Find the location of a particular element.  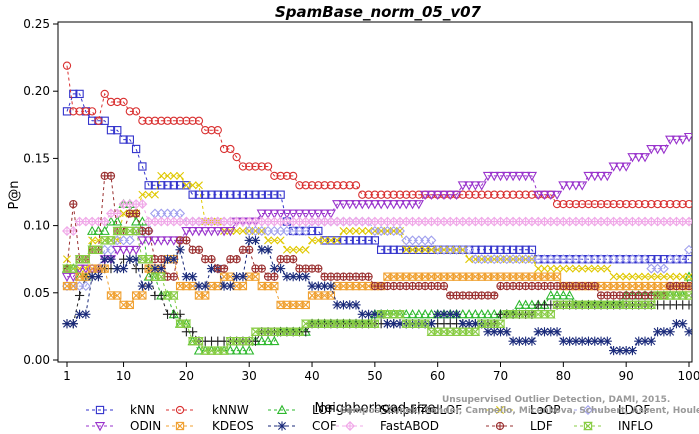

y-tick-label: 0.15 is located at coordinates (36, 158).